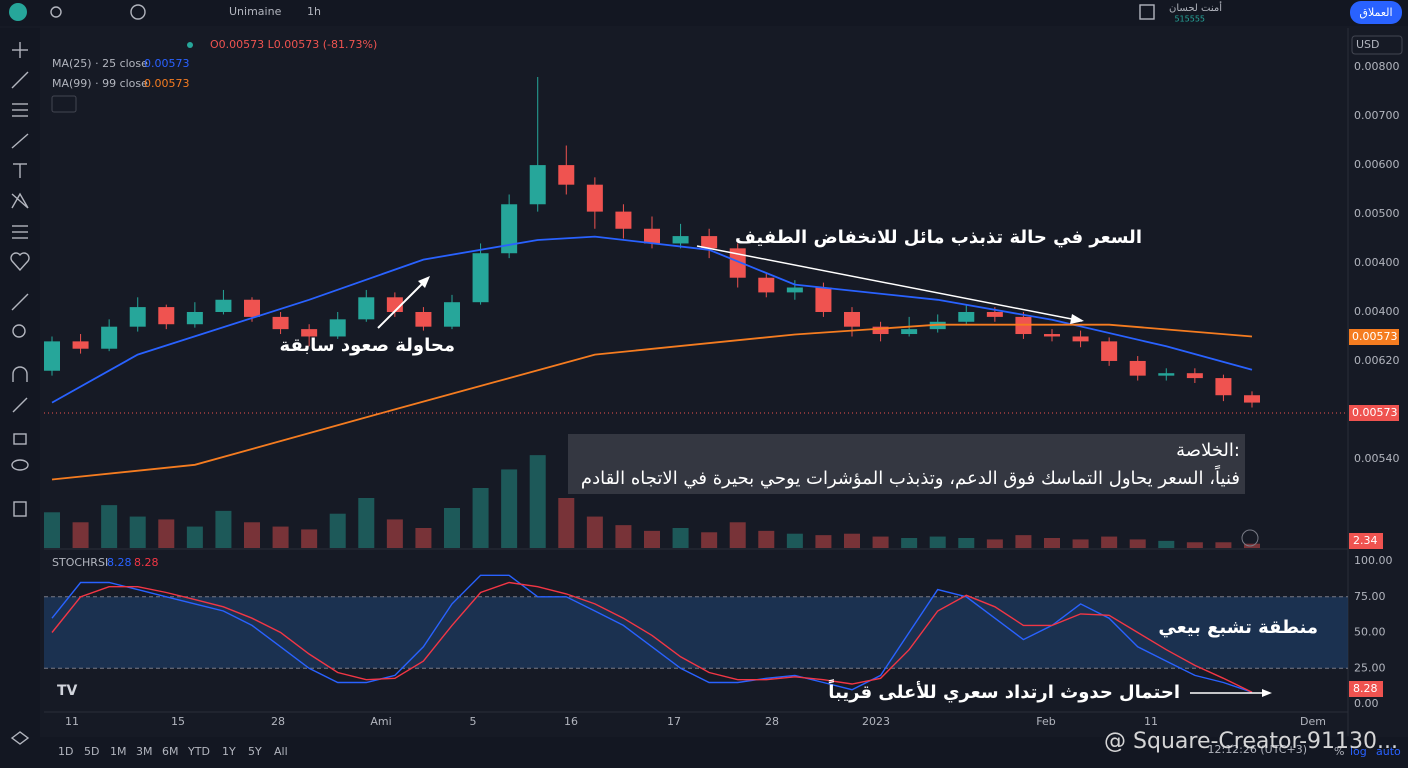 This screenshot has width=1408, height=768. I want to click on ma99-value: 0.00573, so click(167, 83).